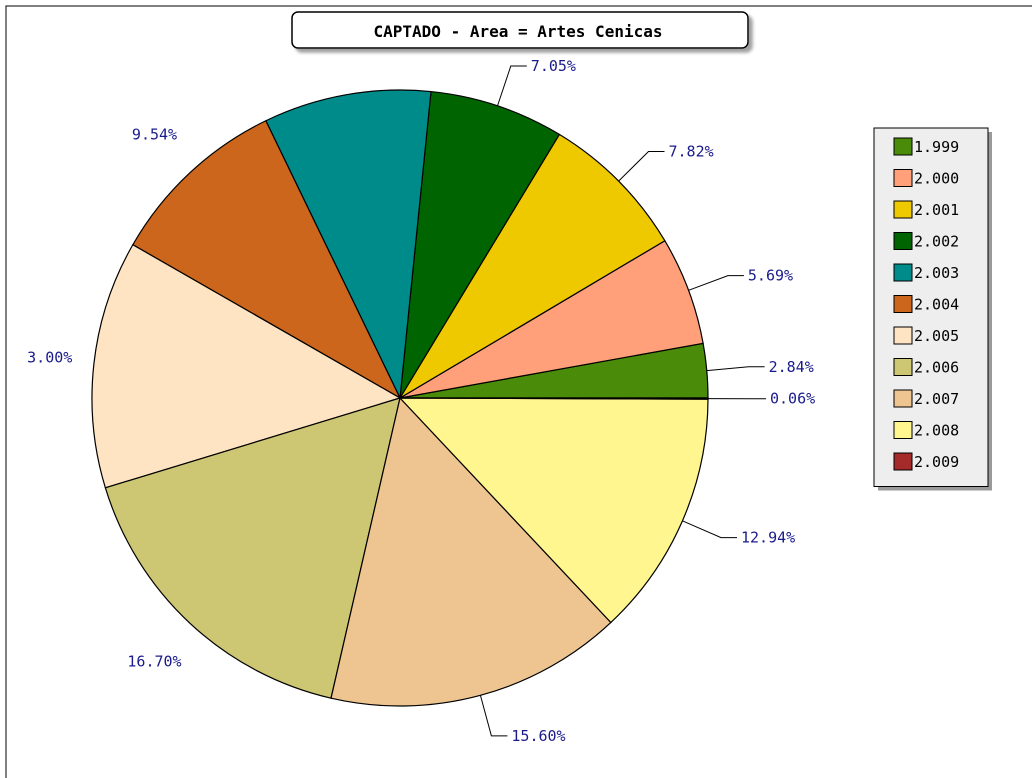 This screenshot has height=778, width=1032. What do you see at coordinates (903, 146) in the screenshot?
I see `legend-swatch-1.999` at bounding box center [903, 146].